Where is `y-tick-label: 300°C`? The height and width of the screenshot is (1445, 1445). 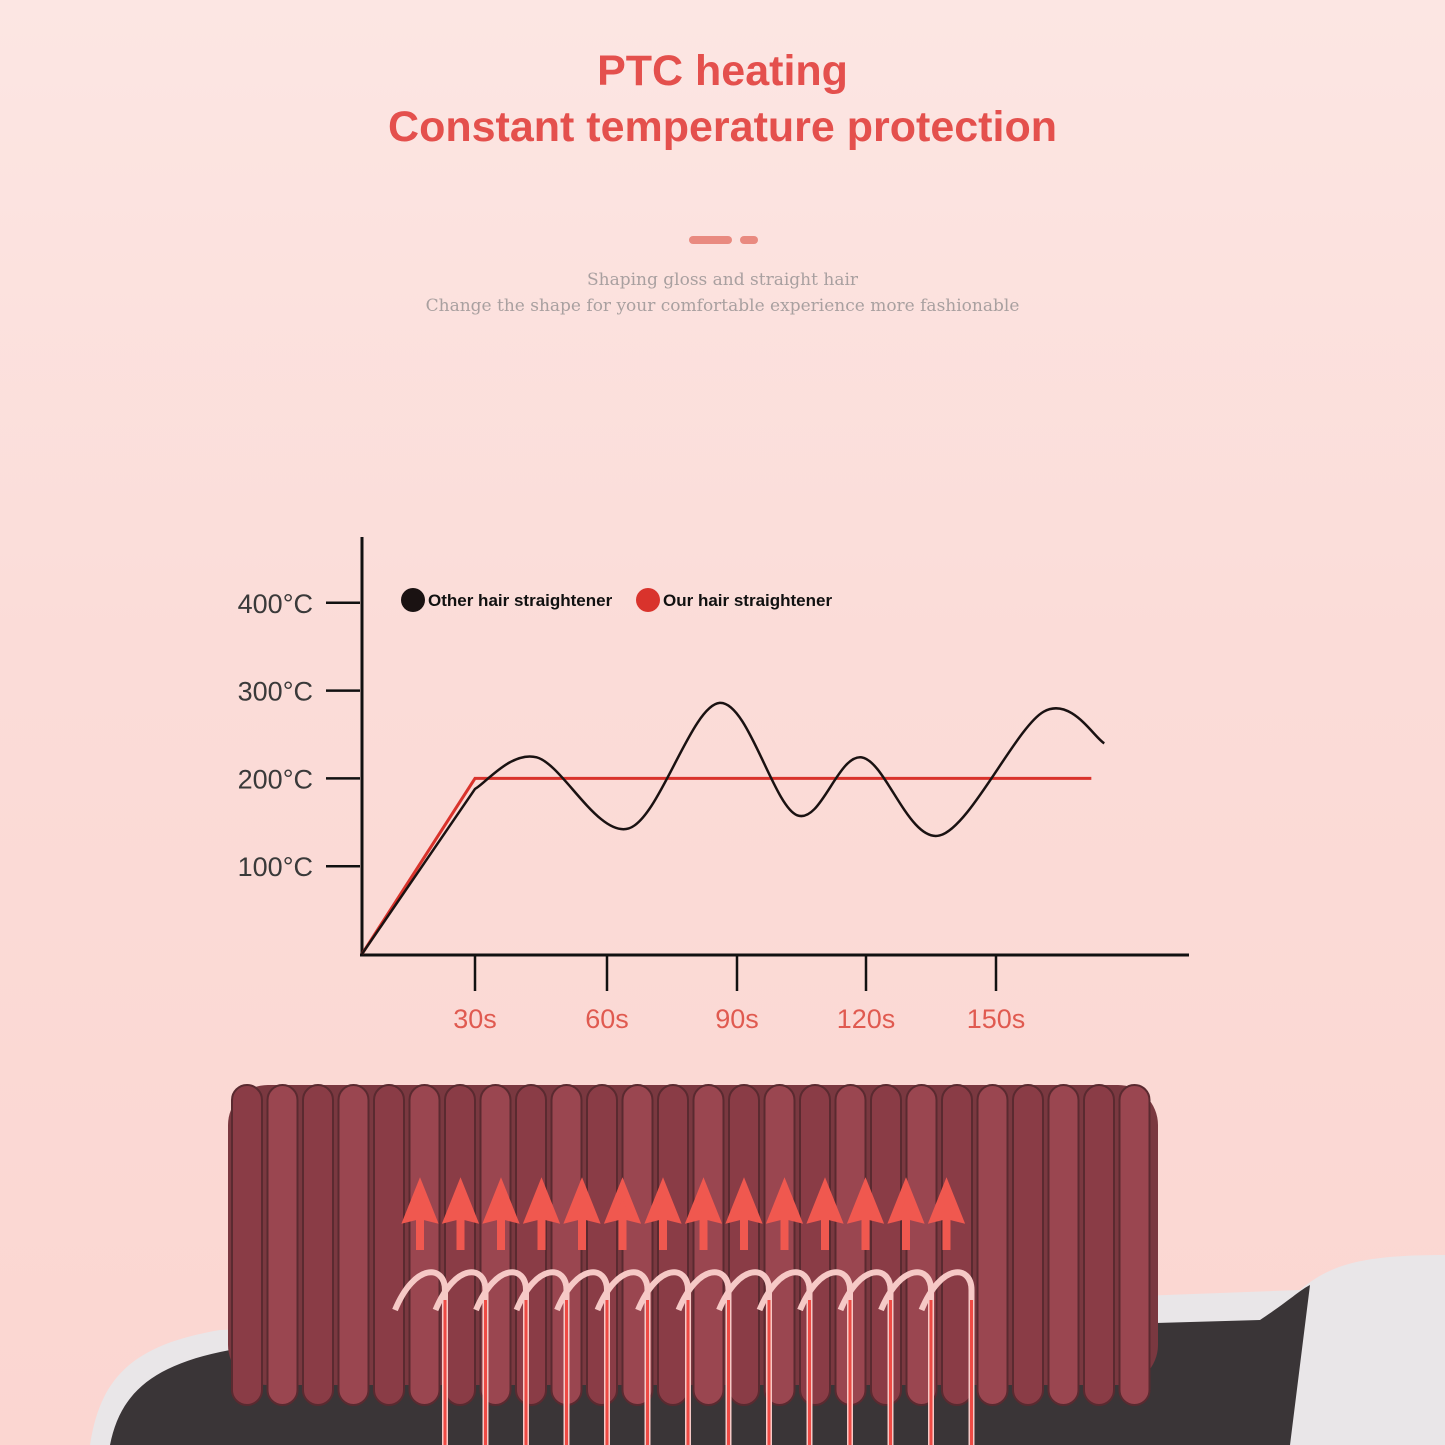 y-tick-label: 300°C is located at coordinates (275, 692).